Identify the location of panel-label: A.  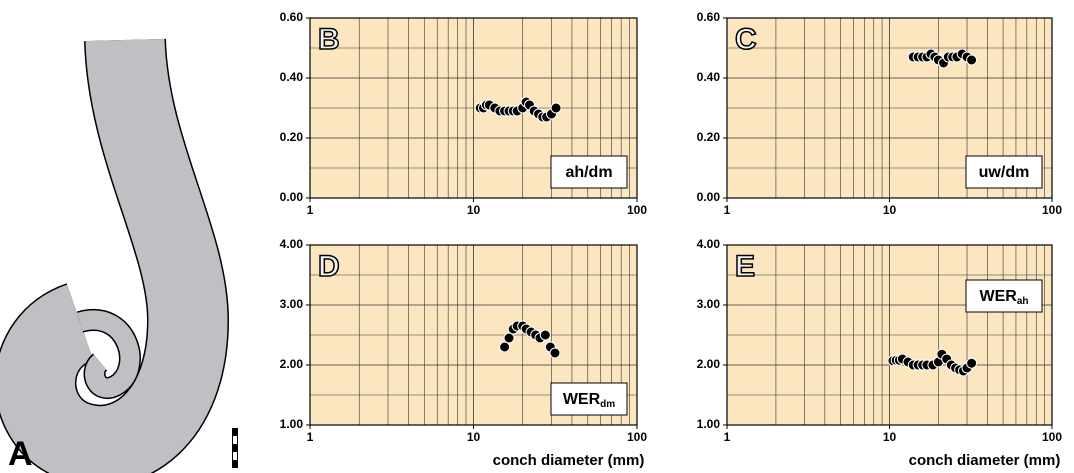
(20, 454).